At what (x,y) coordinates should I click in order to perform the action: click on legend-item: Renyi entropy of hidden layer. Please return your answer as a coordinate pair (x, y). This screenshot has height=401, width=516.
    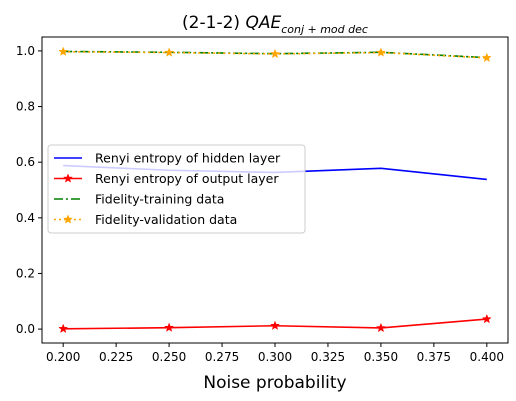
    Looking at the image, I should click on (167, 158).